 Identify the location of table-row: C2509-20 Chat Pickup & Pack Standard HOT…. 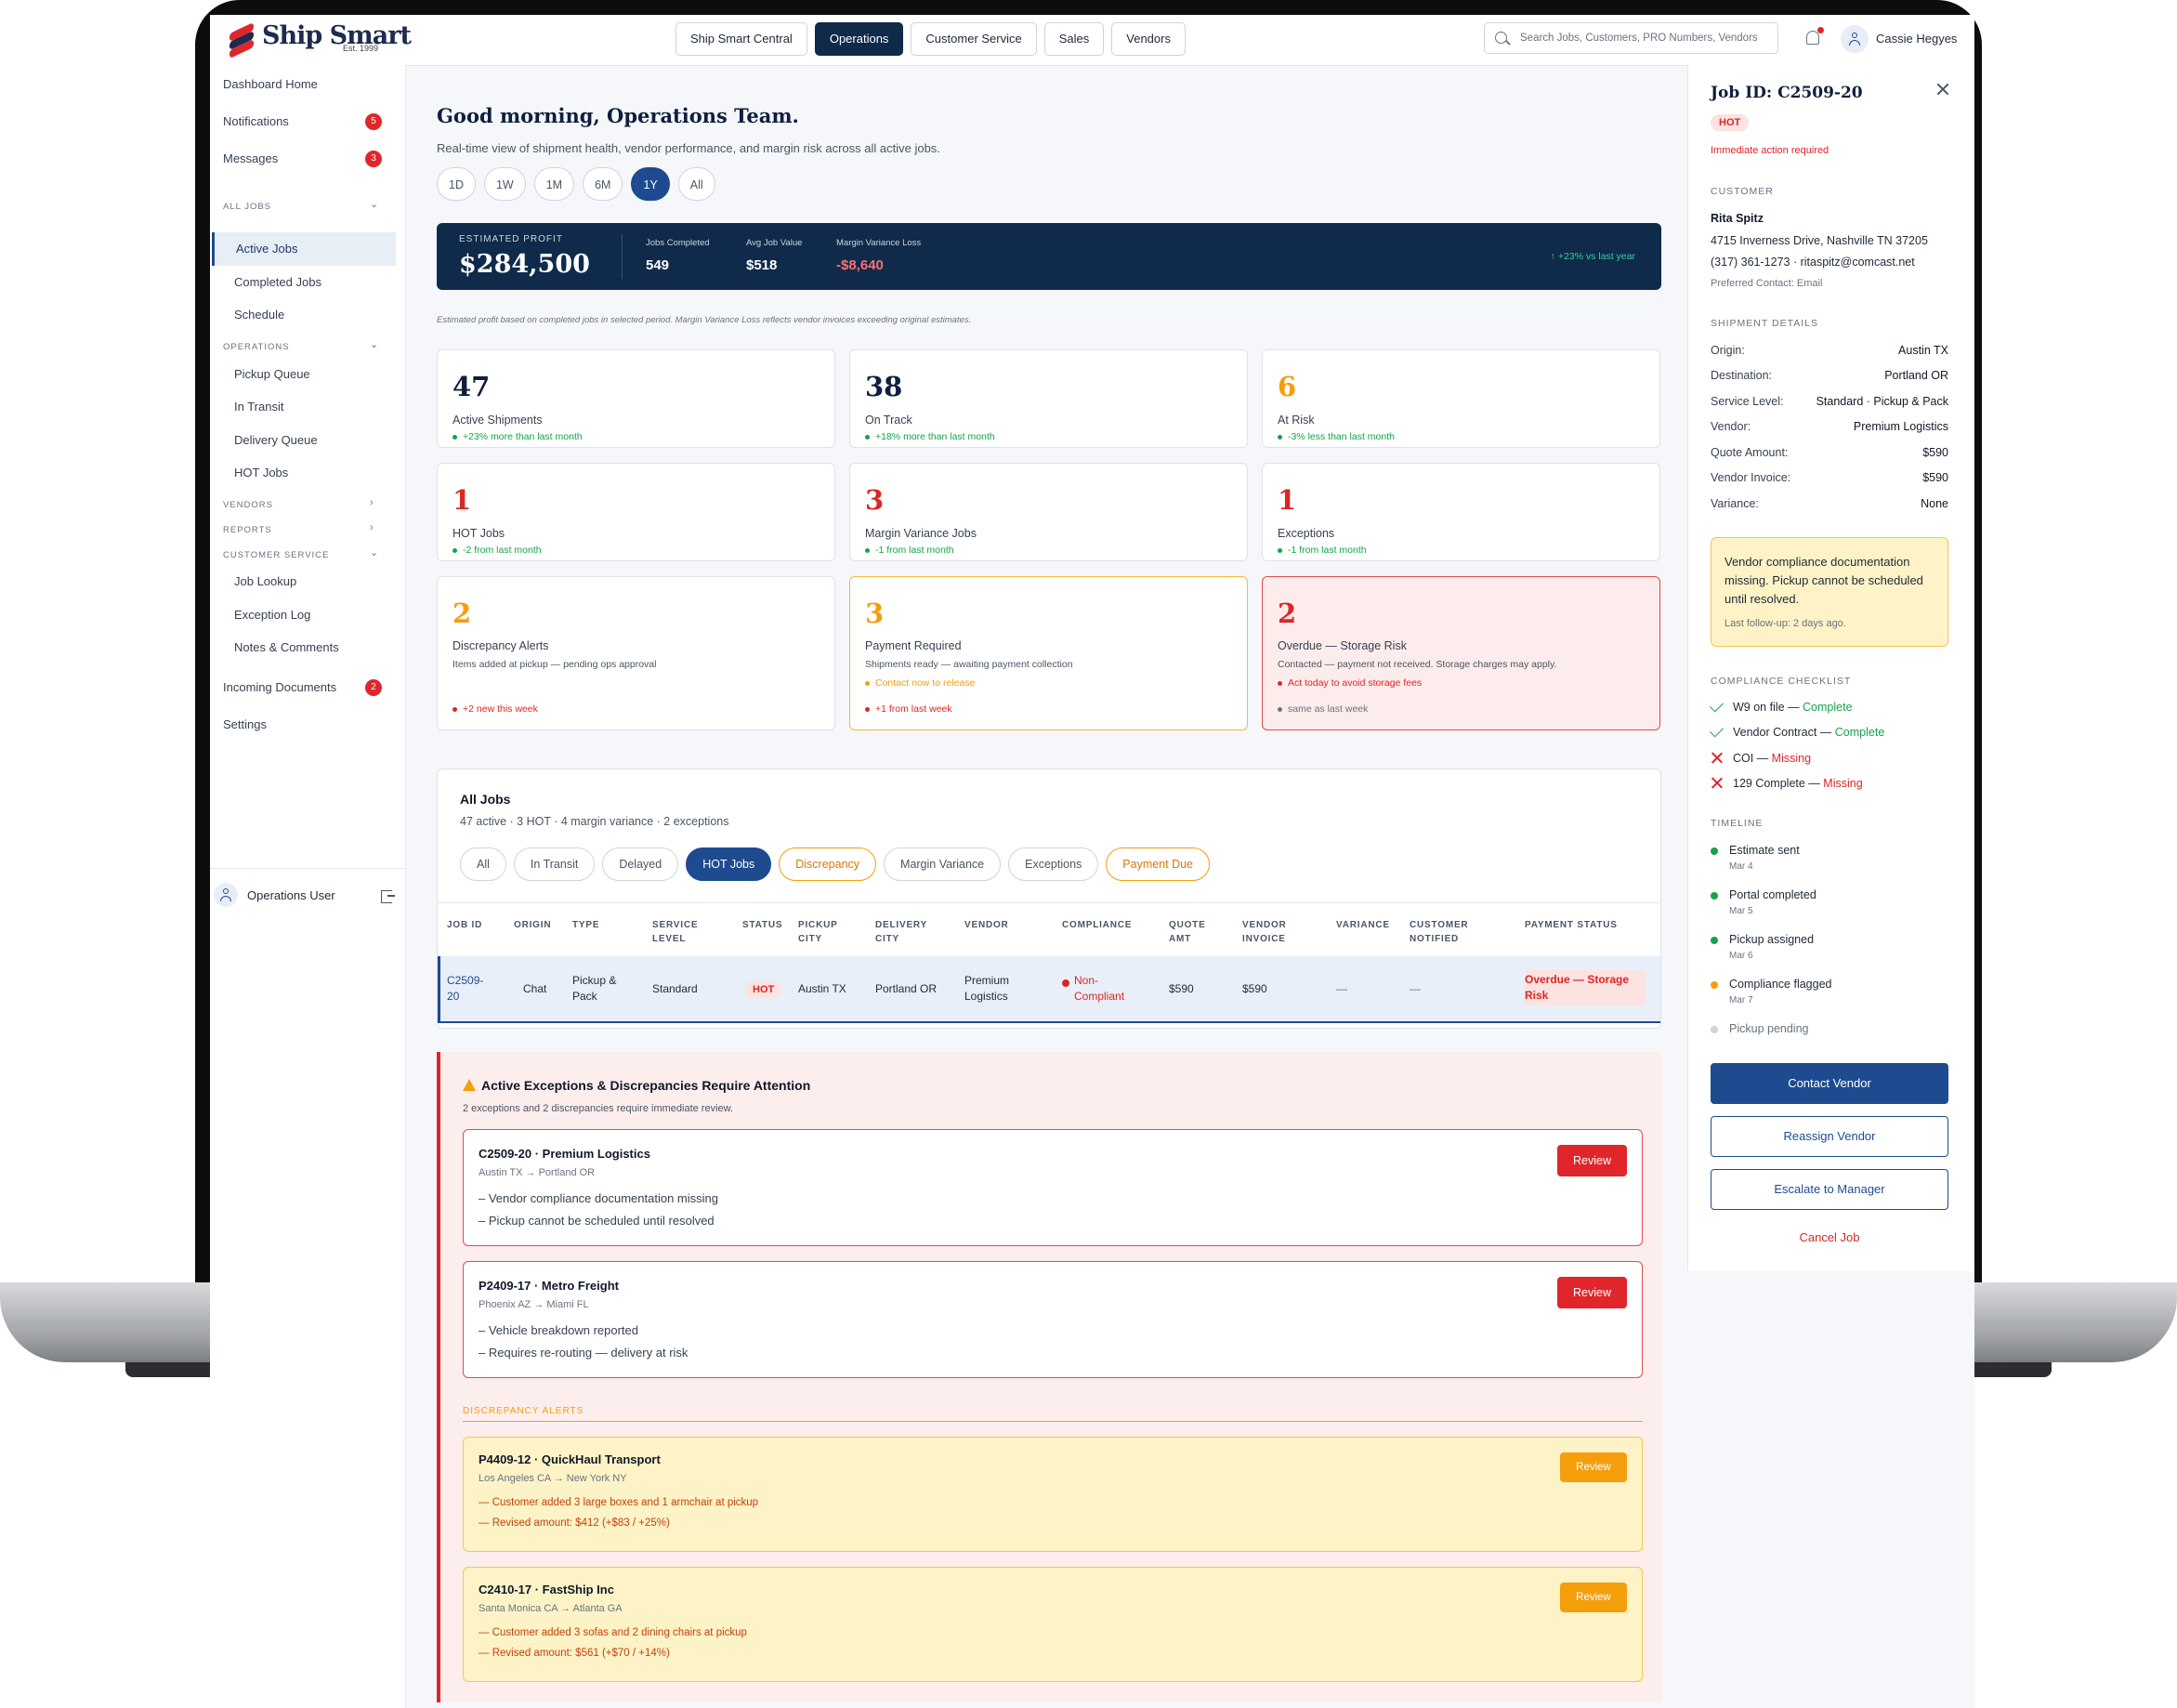
(1049, 989).